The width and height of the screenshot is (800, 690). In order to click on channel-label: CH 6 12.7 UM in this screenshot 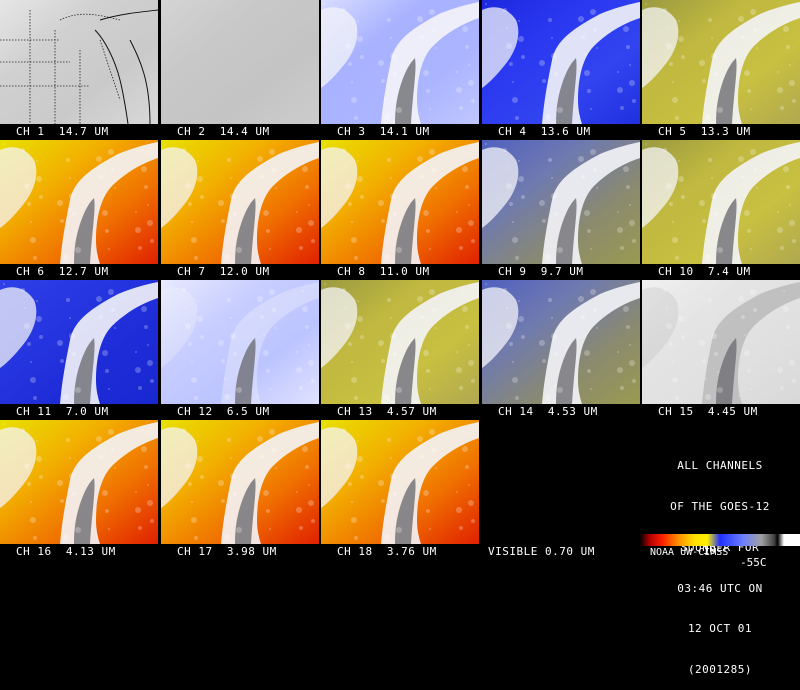, I will do `click(62, 271)`.